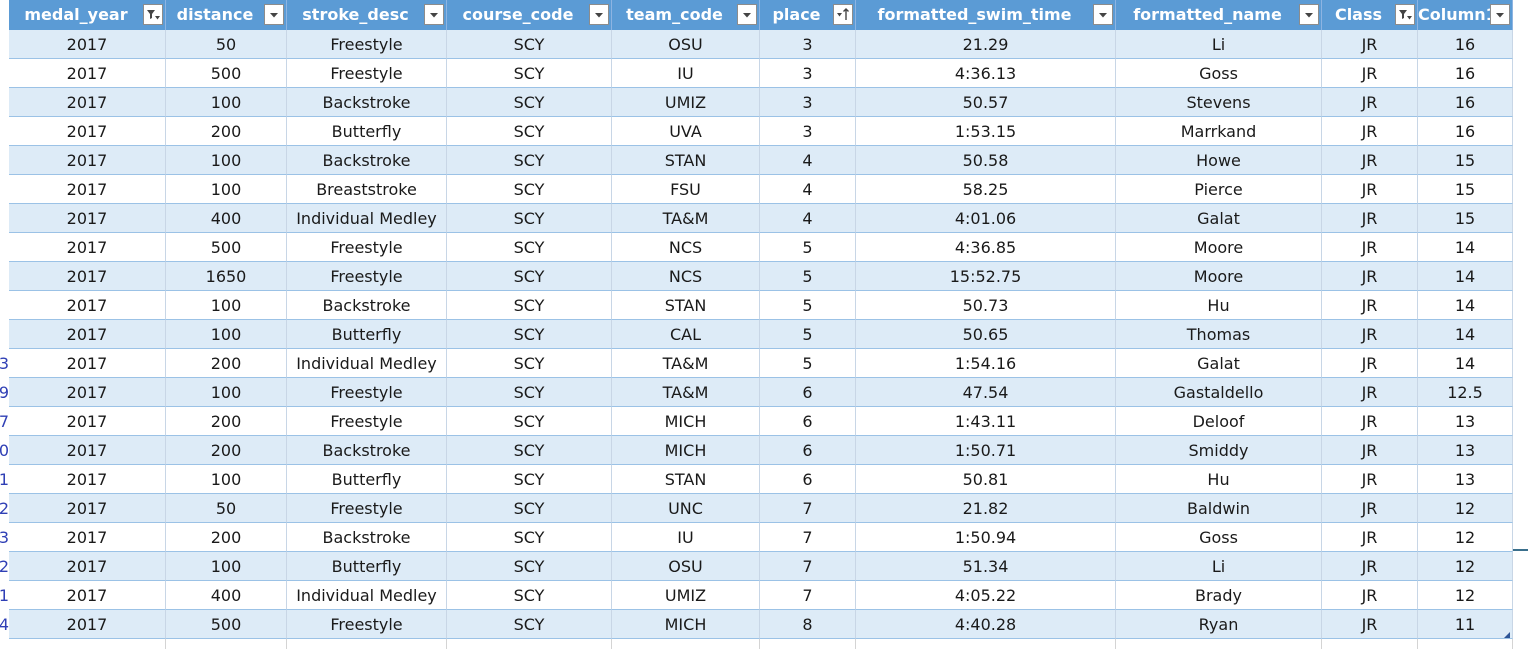 This screenshot has height=649, width=1528. Describe the element at coordinates (1219, 44) in the screenshot. I see `cell-formatted-name: Li` at that location.